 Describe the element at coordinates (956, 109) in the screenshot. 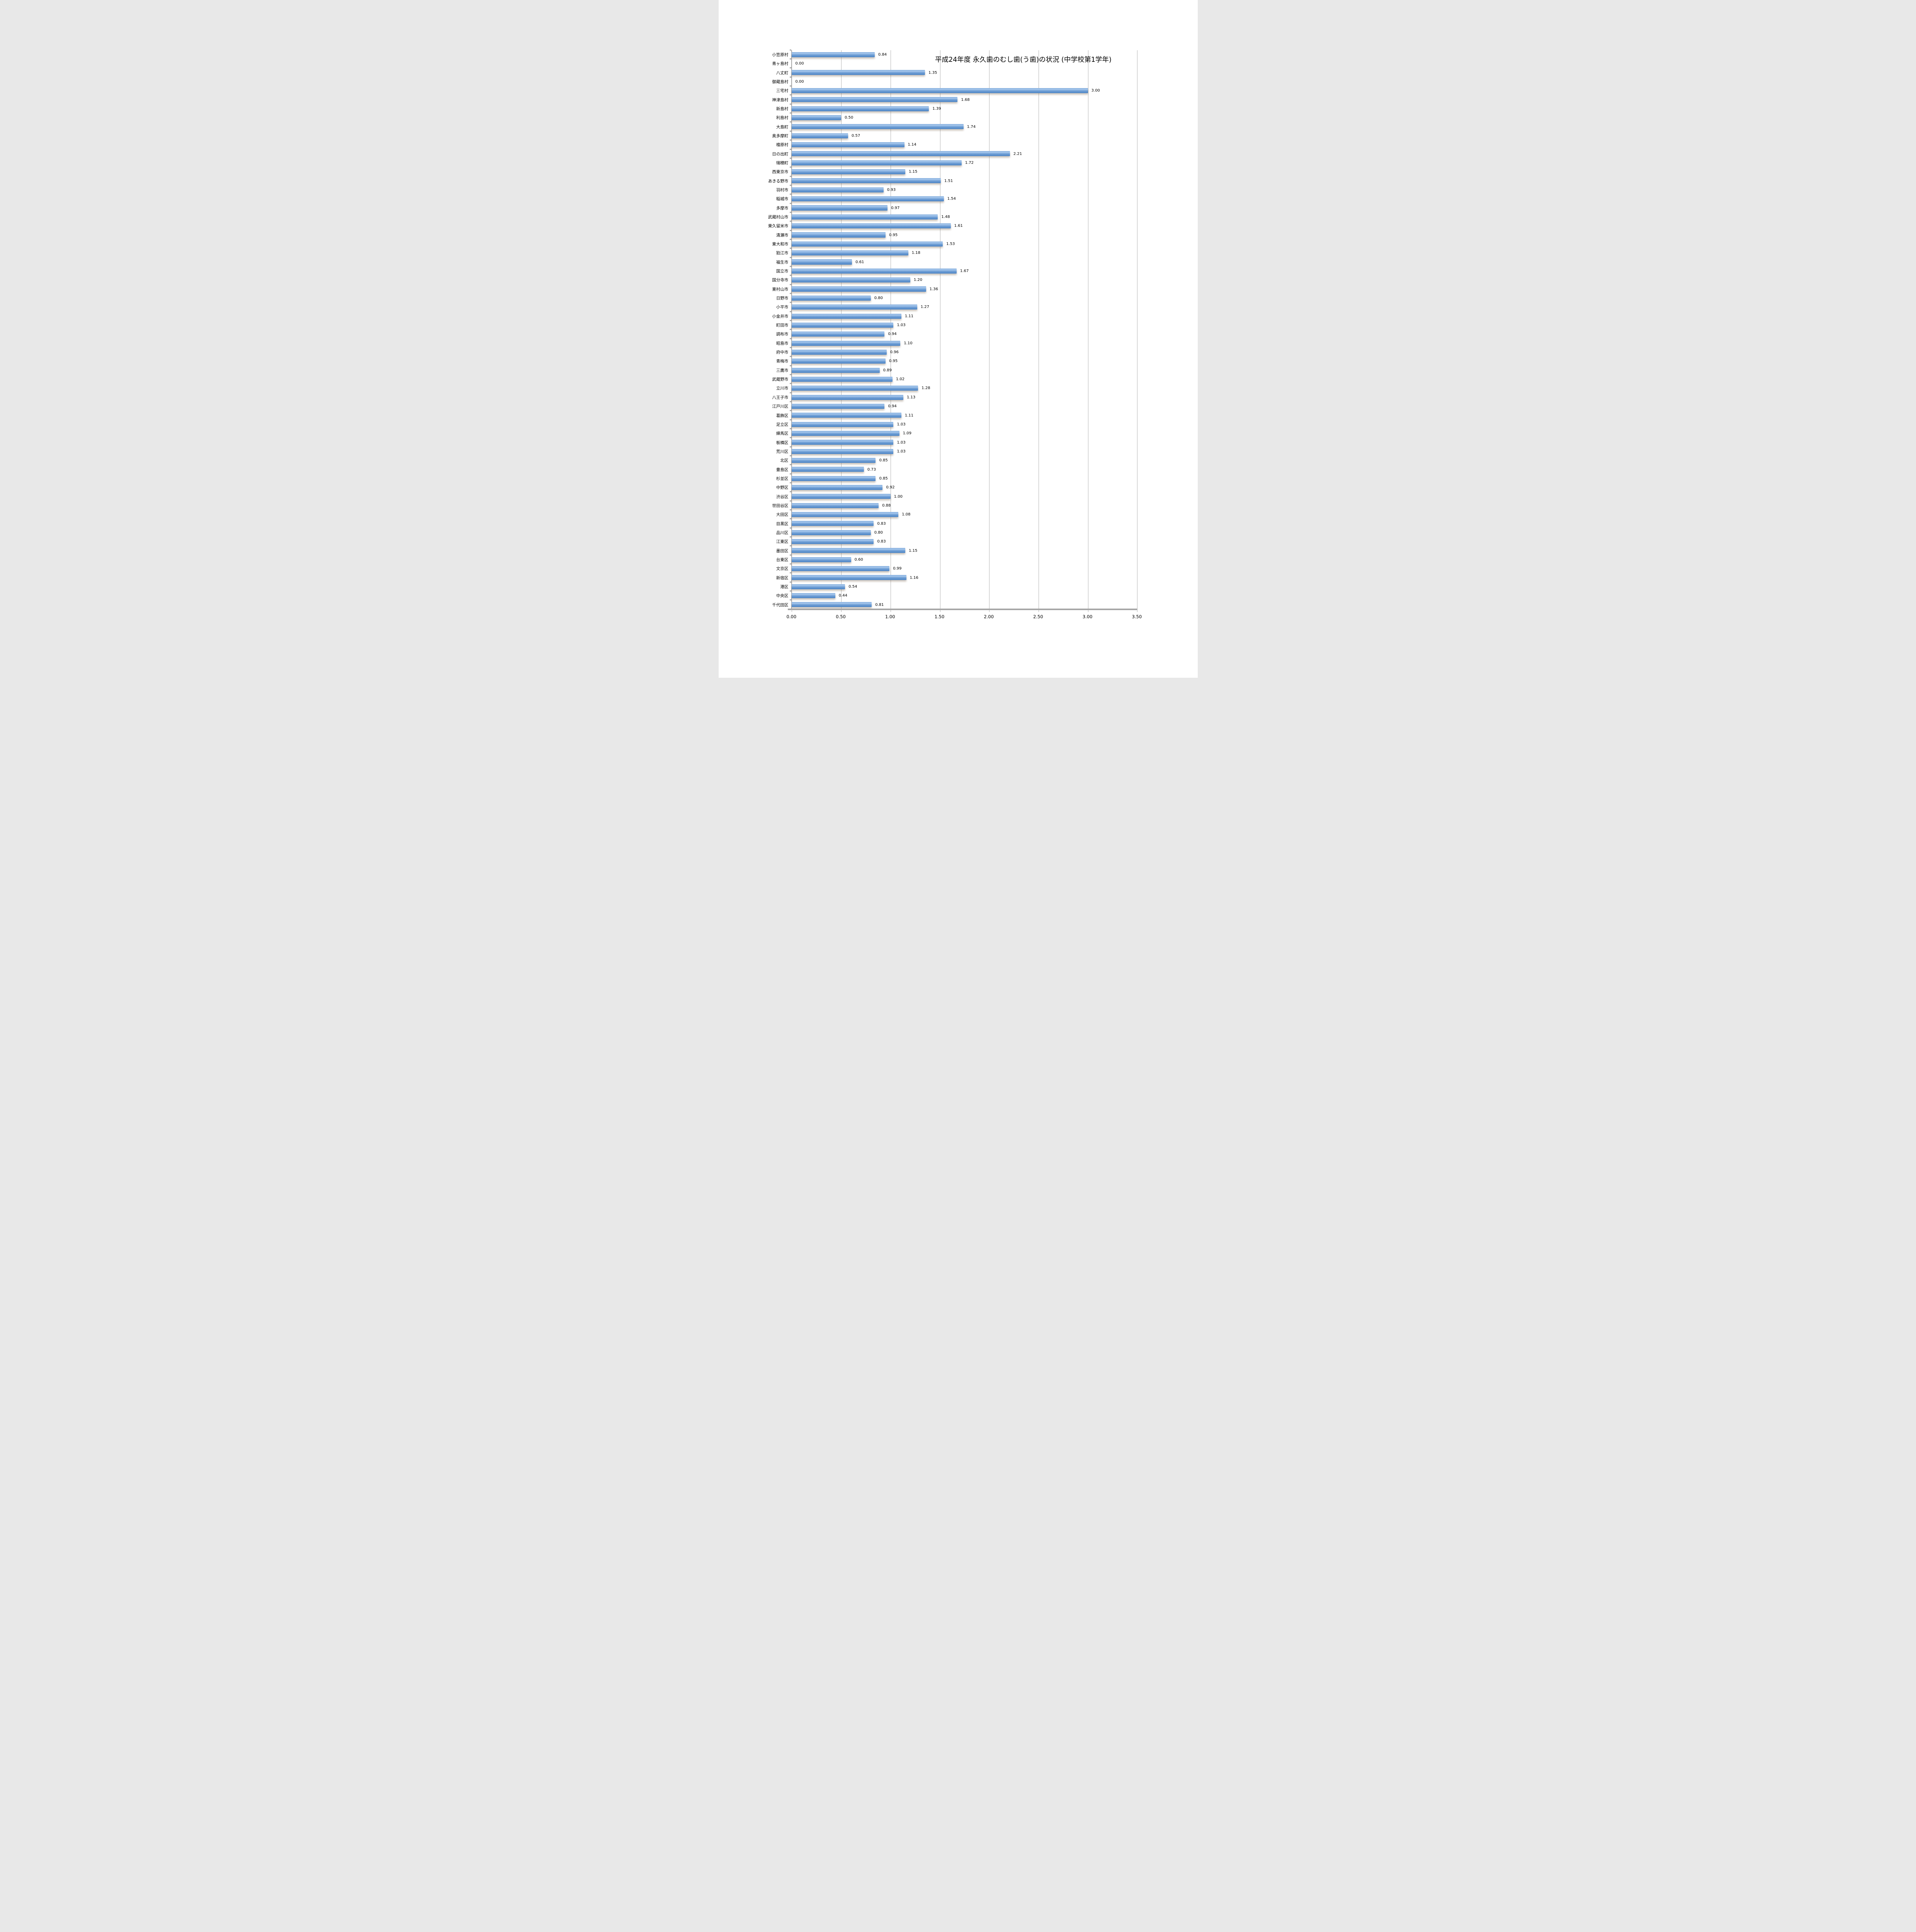

I see `bar-row: 新島村 1.39` at that location.